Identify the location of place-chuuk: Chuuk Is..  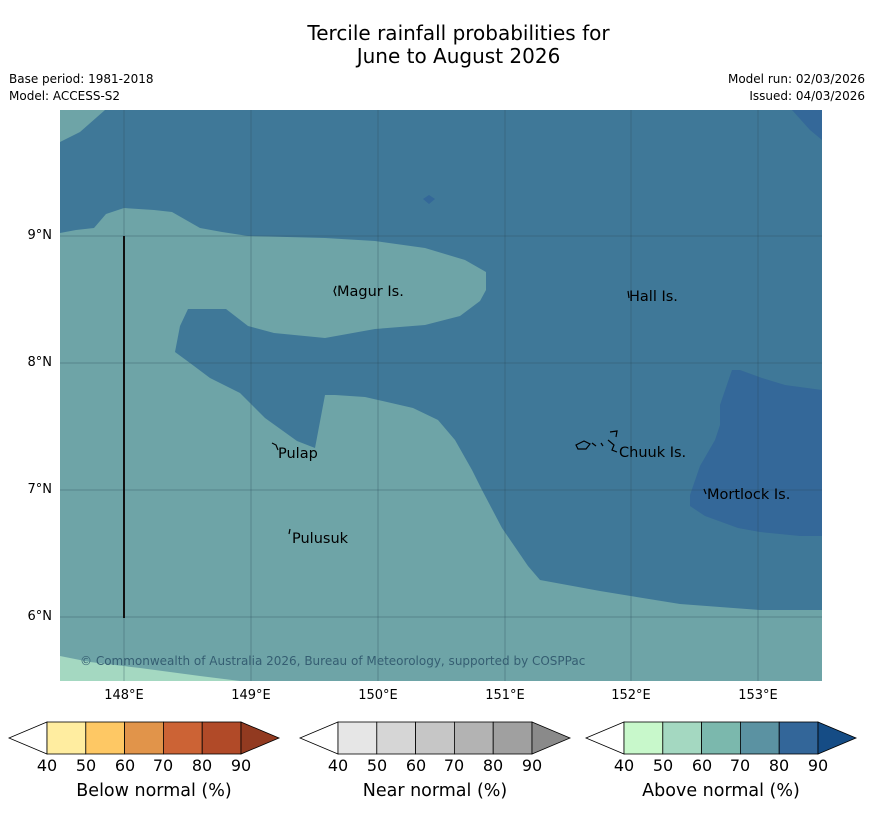
(653, 453).